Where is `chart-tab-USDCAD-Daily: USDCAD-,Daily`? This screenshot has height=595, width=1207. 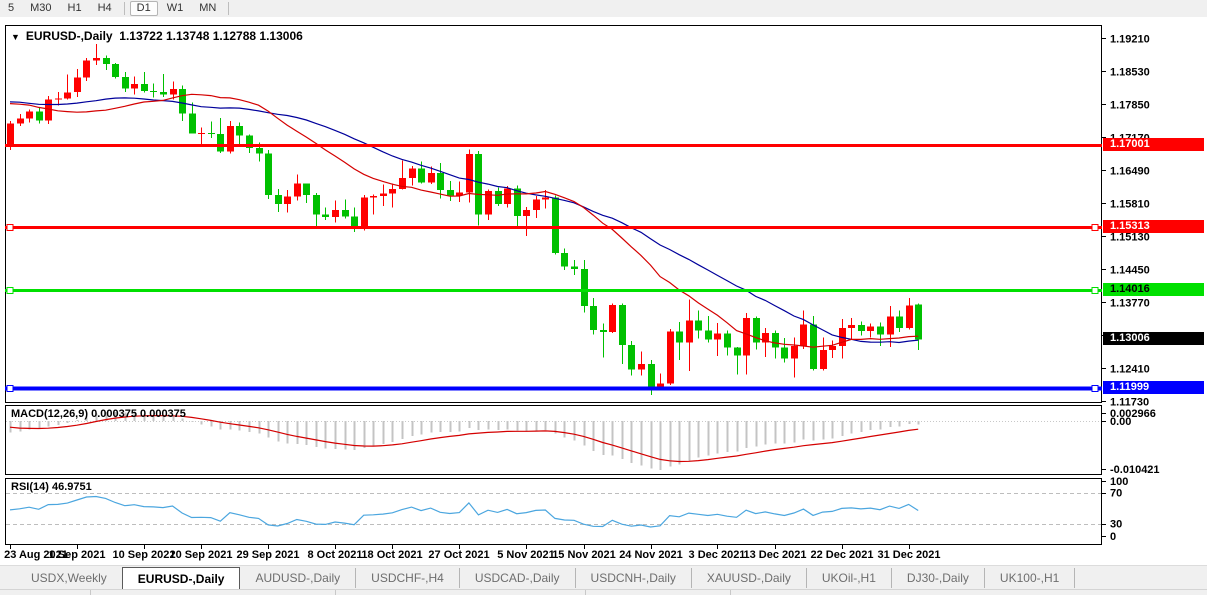
chart-tab-USDCAD-Daily: USDCAD-,Daily is located at coordinates (518, 578).